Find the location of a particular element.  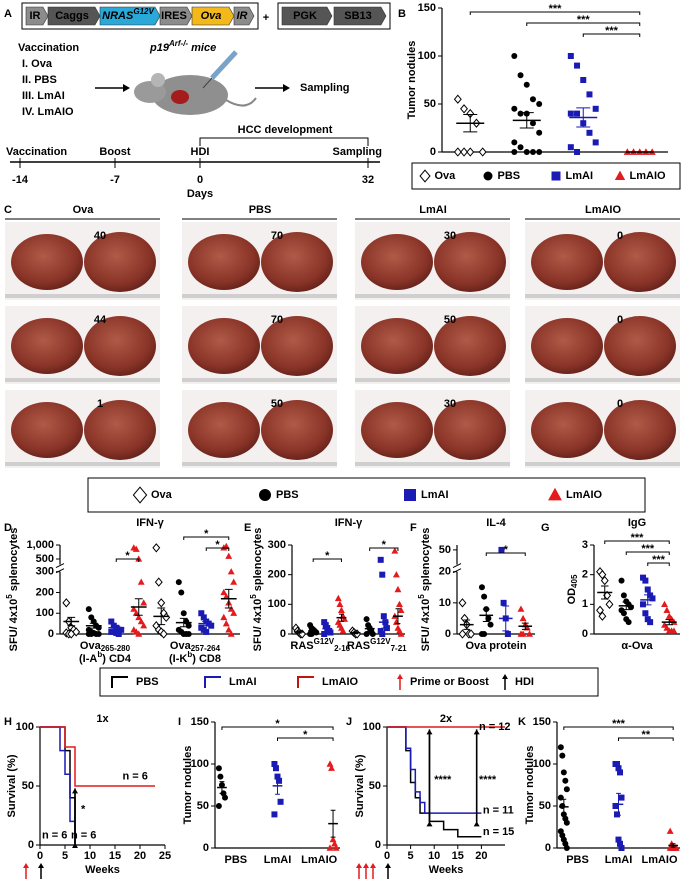

construct-label: SB13 is located at coordinates (358, 16).